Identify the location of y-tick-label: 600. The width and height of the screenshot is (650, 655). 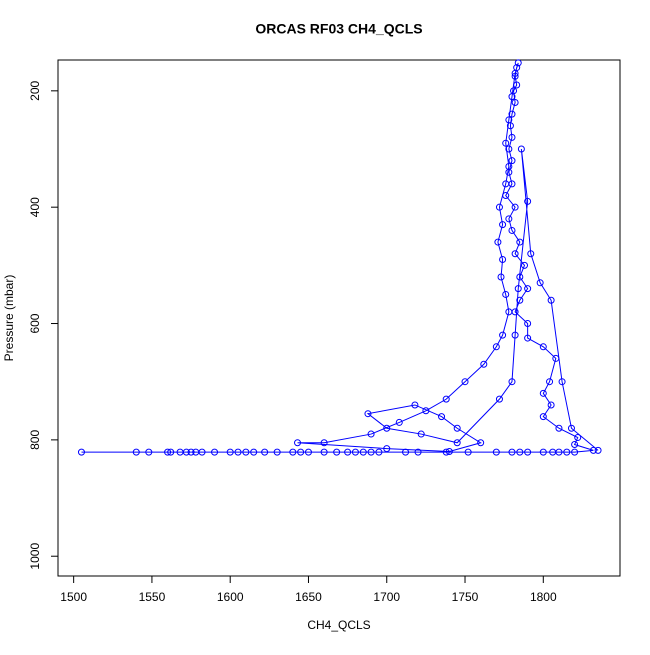
(35, 323).